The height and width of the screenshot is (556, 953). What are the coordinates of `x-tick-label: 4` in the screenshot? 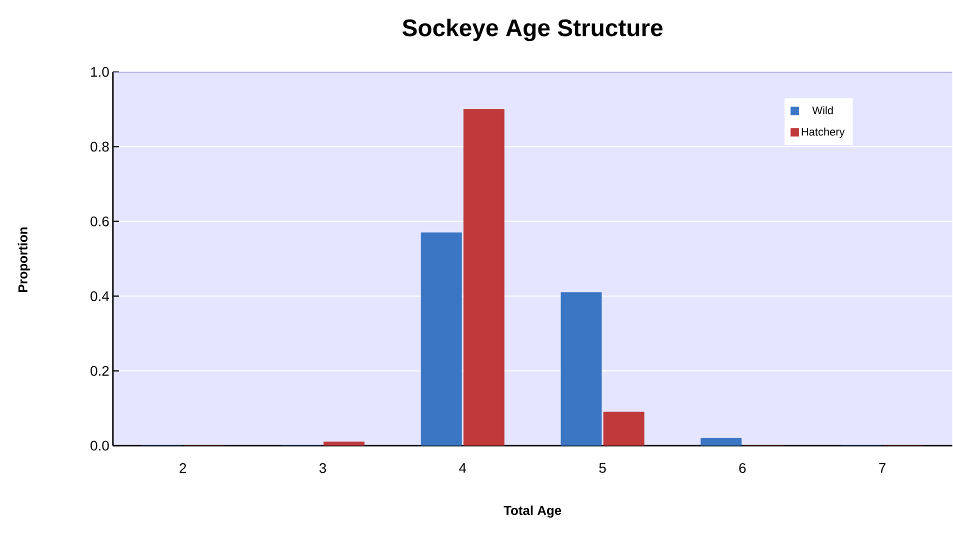 It's located at (462, 468).